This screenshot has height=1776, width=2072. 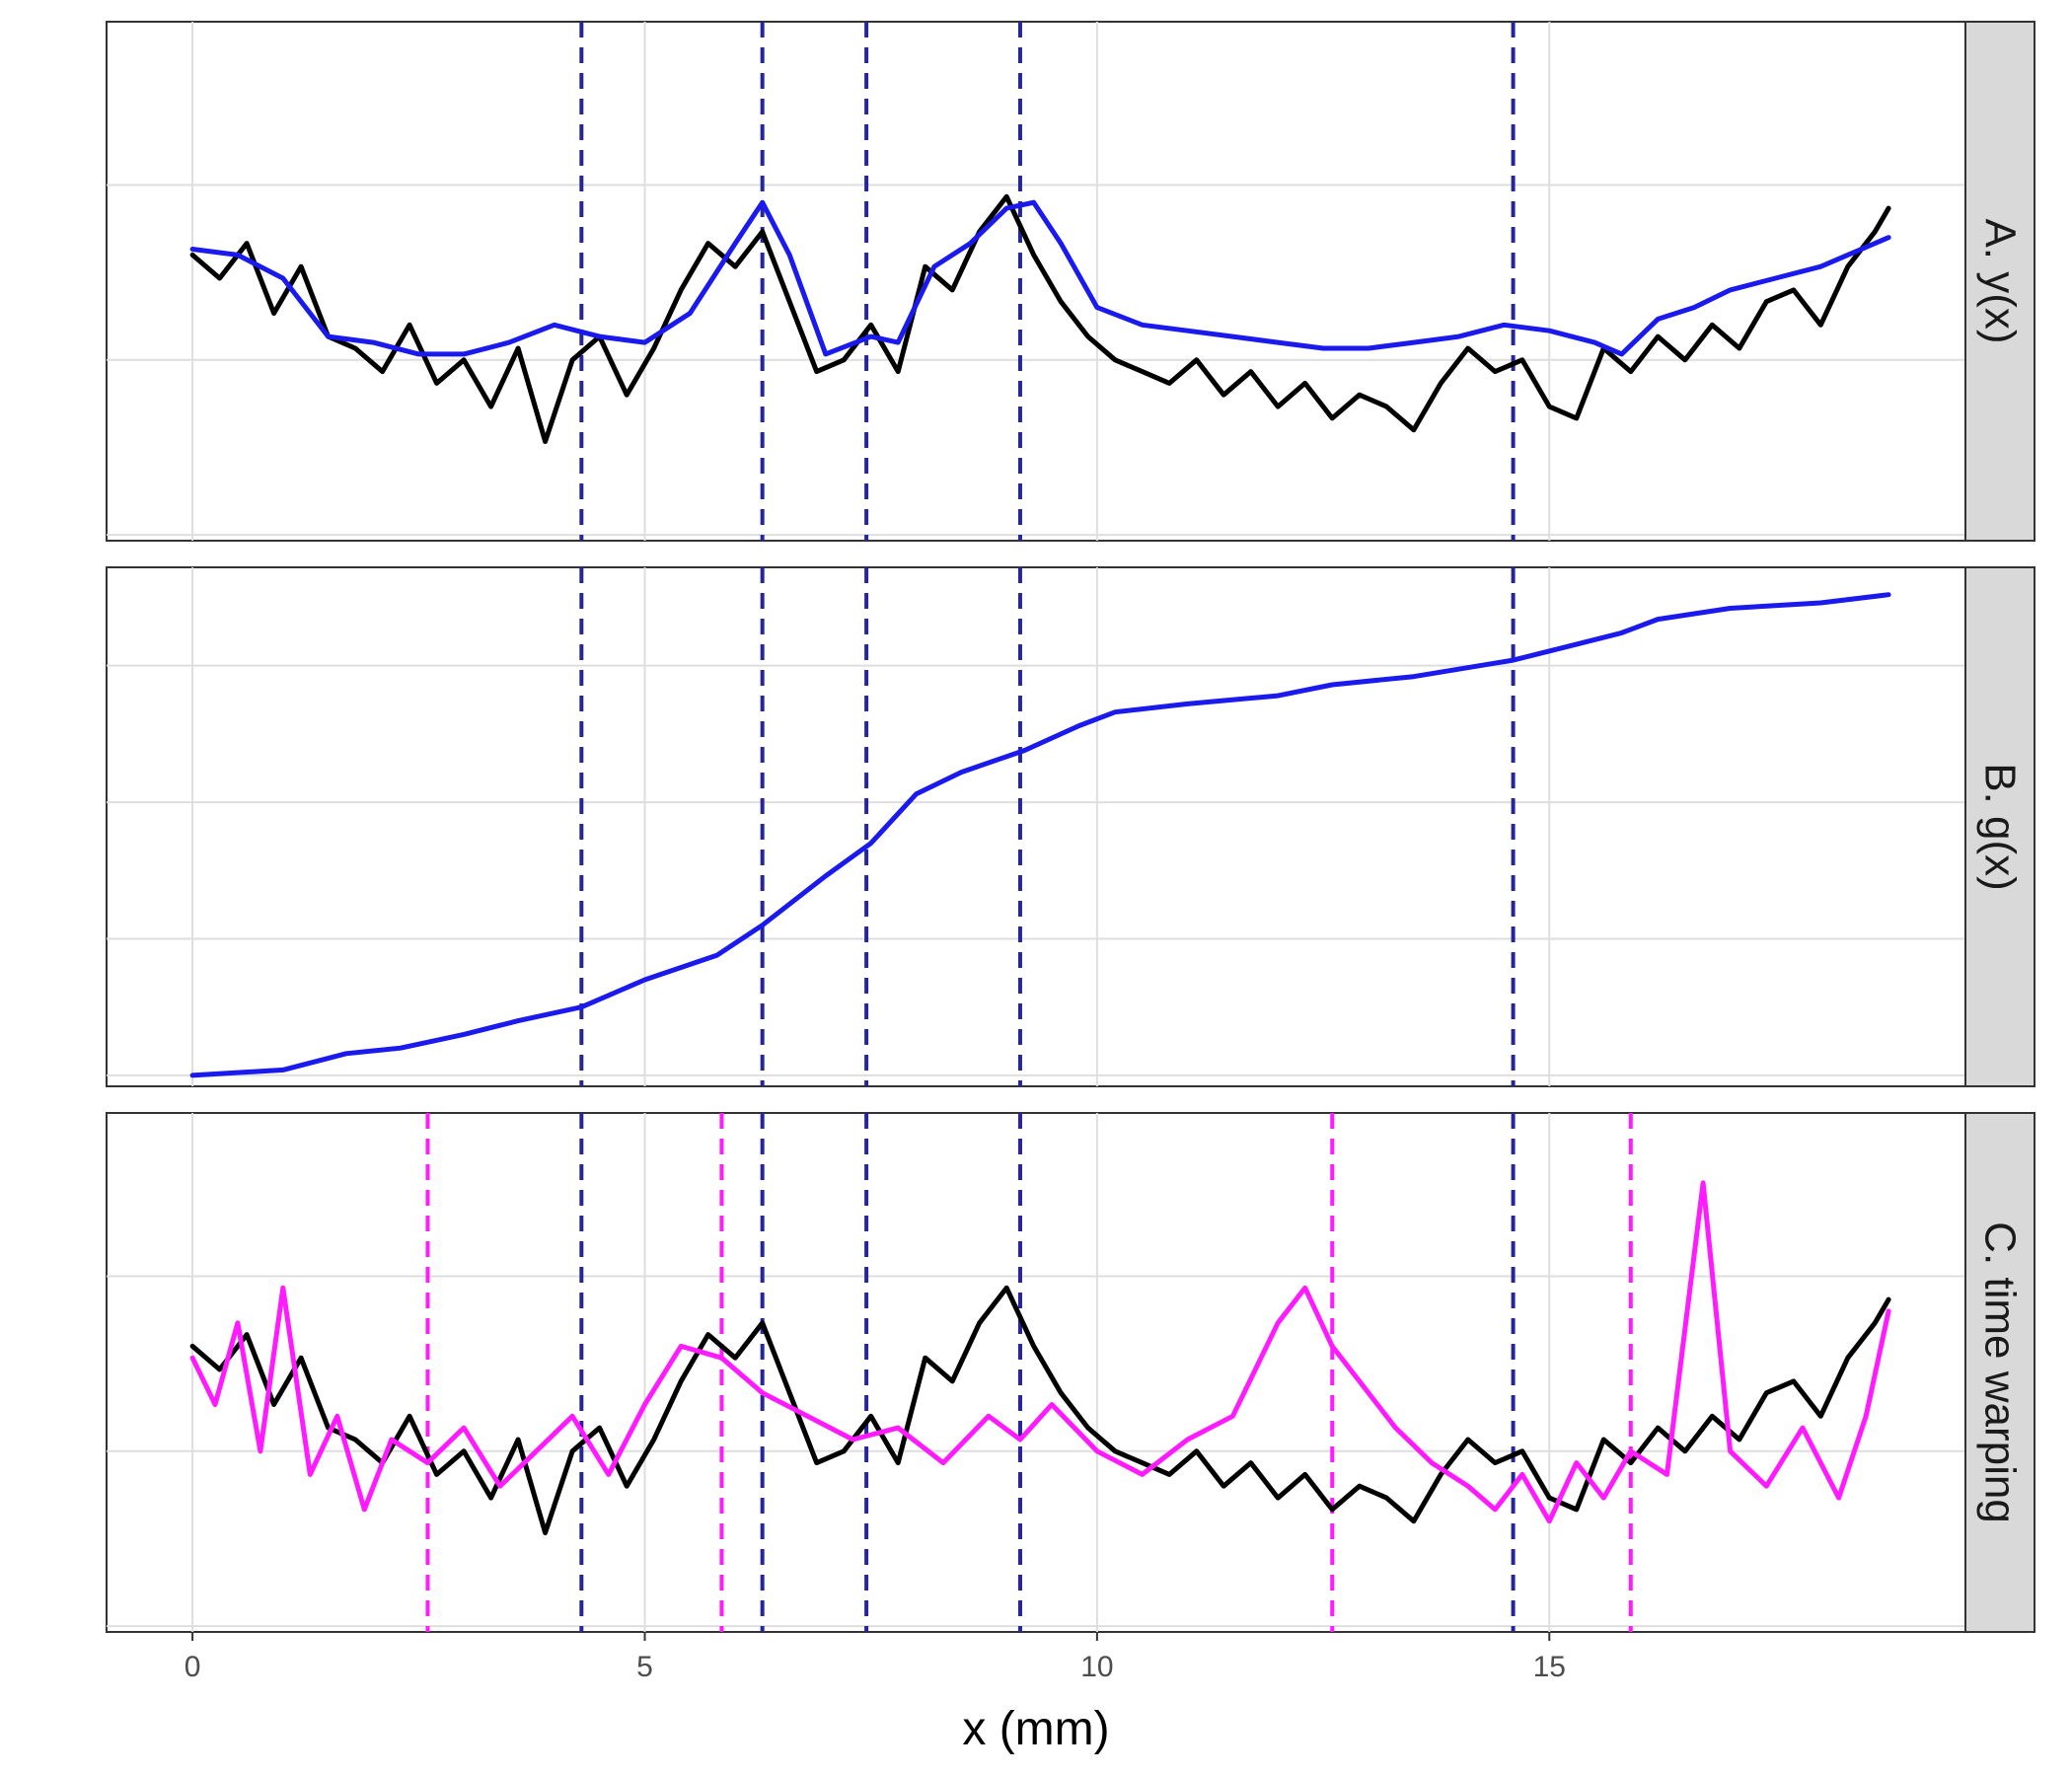 I want to click on panel-a-strip-label: A. y(x), so click(x=2001, y=281).